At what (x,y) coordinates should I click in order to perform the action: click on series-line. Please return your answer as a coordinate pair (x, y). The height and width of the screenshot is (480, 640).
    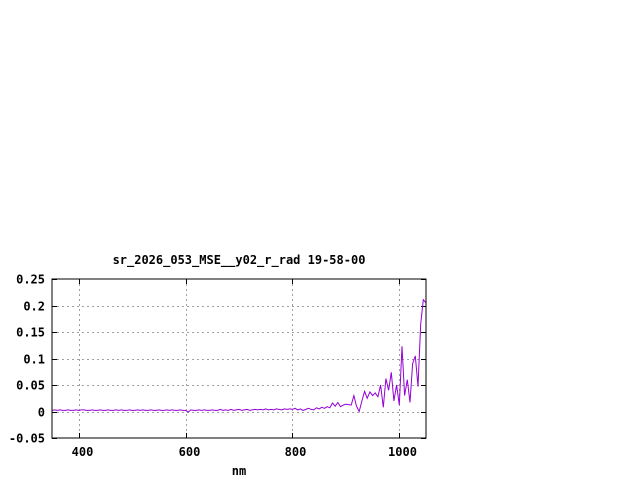
    Looking at the image, I should click on (239, 355).